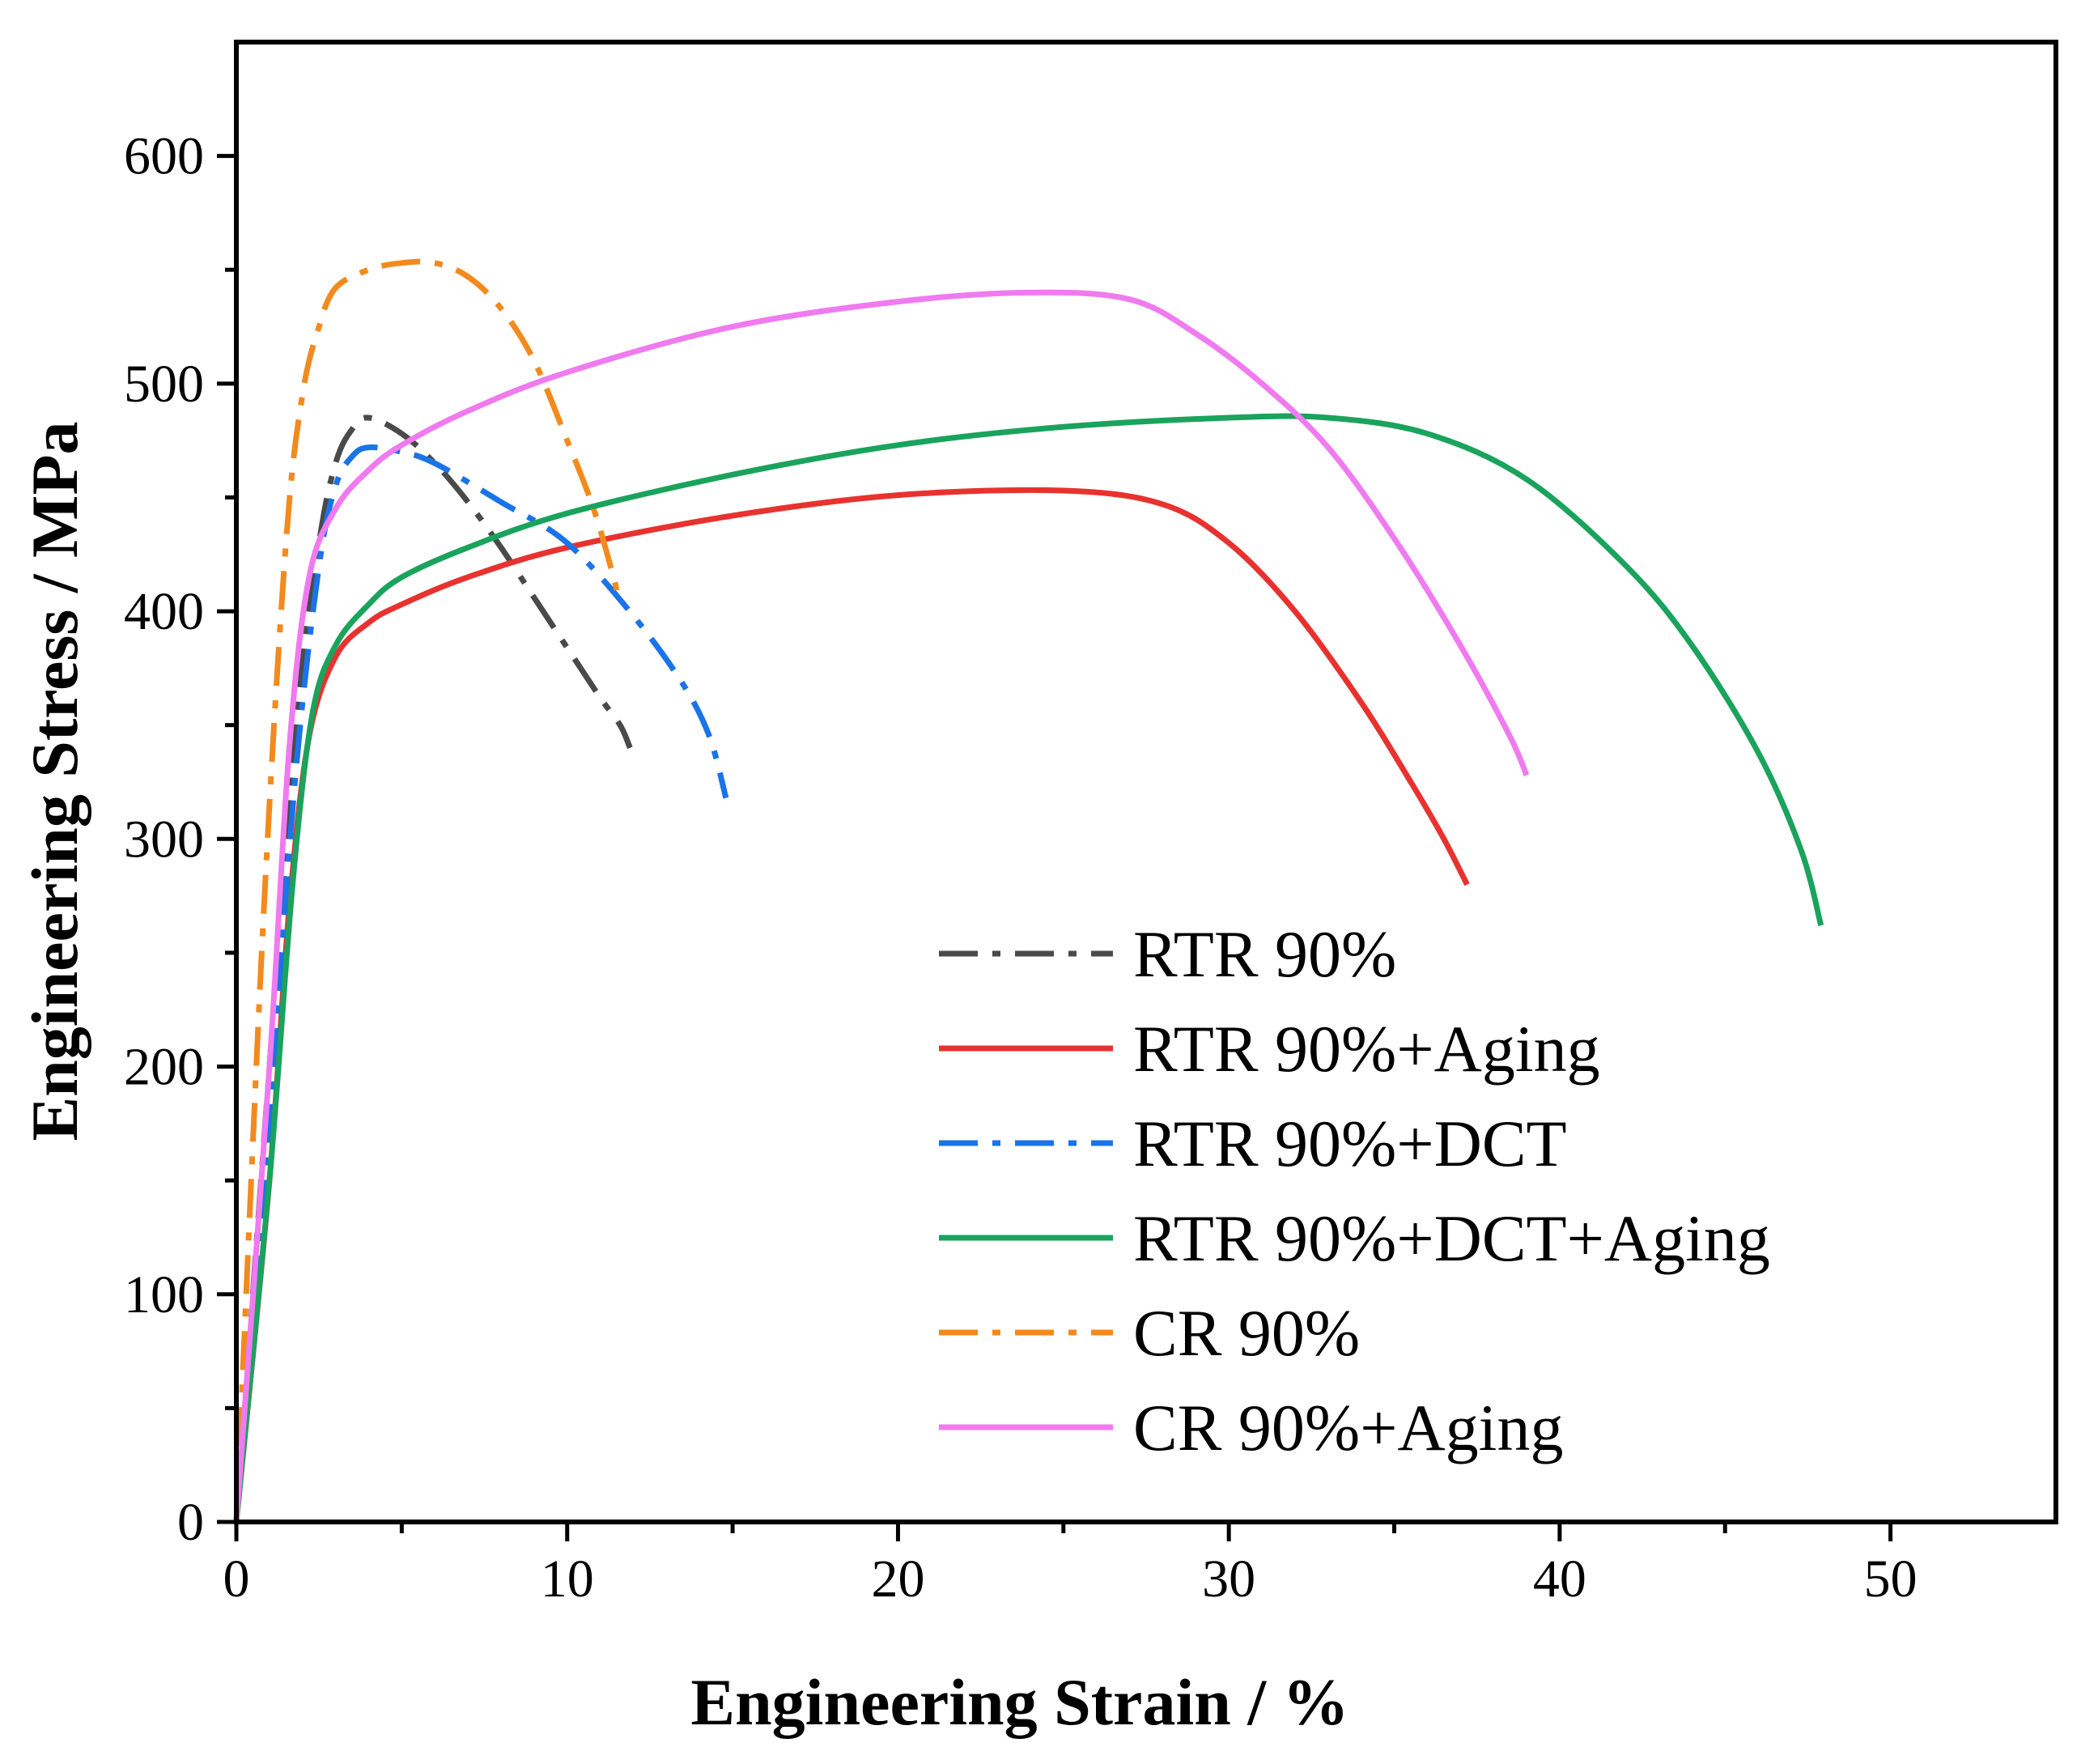  I want to click on legend-label-1: RTR 90%, so click(1265, 954).